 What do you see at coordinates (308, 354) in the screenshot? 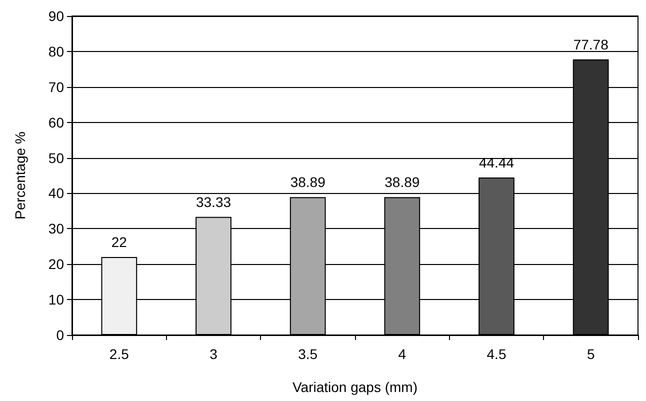
I see `x-tick-label: 3.5` at bounding box center [308, 354].